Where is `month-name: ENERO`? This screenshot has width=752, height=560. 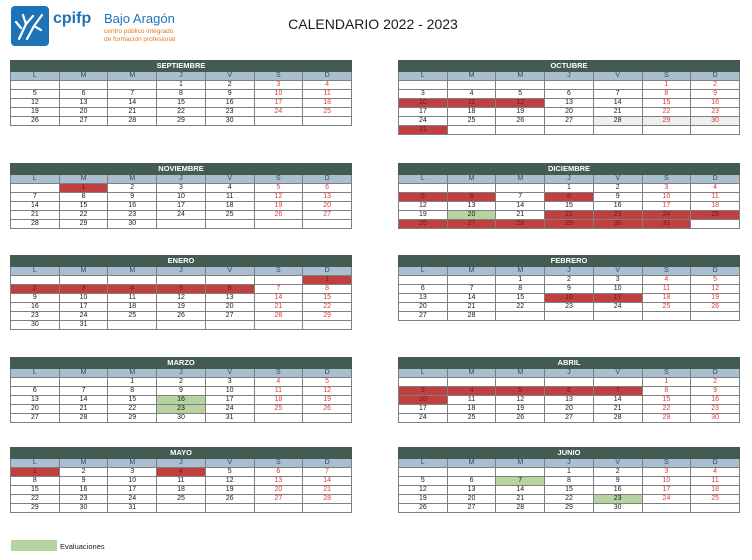 month-name: ENERO is located at coordinates (181, 261).